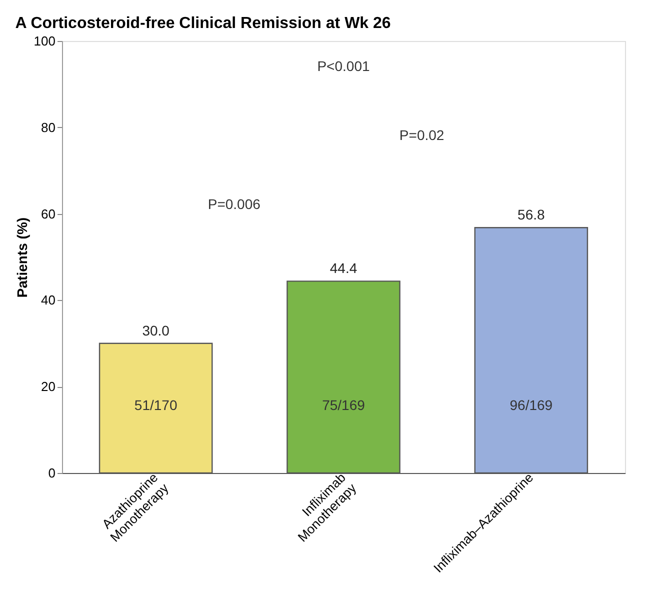 Image resolution: width=671 pixels, height=609 pixels. I want to click on data-label: 30.0, so click(156, 330).